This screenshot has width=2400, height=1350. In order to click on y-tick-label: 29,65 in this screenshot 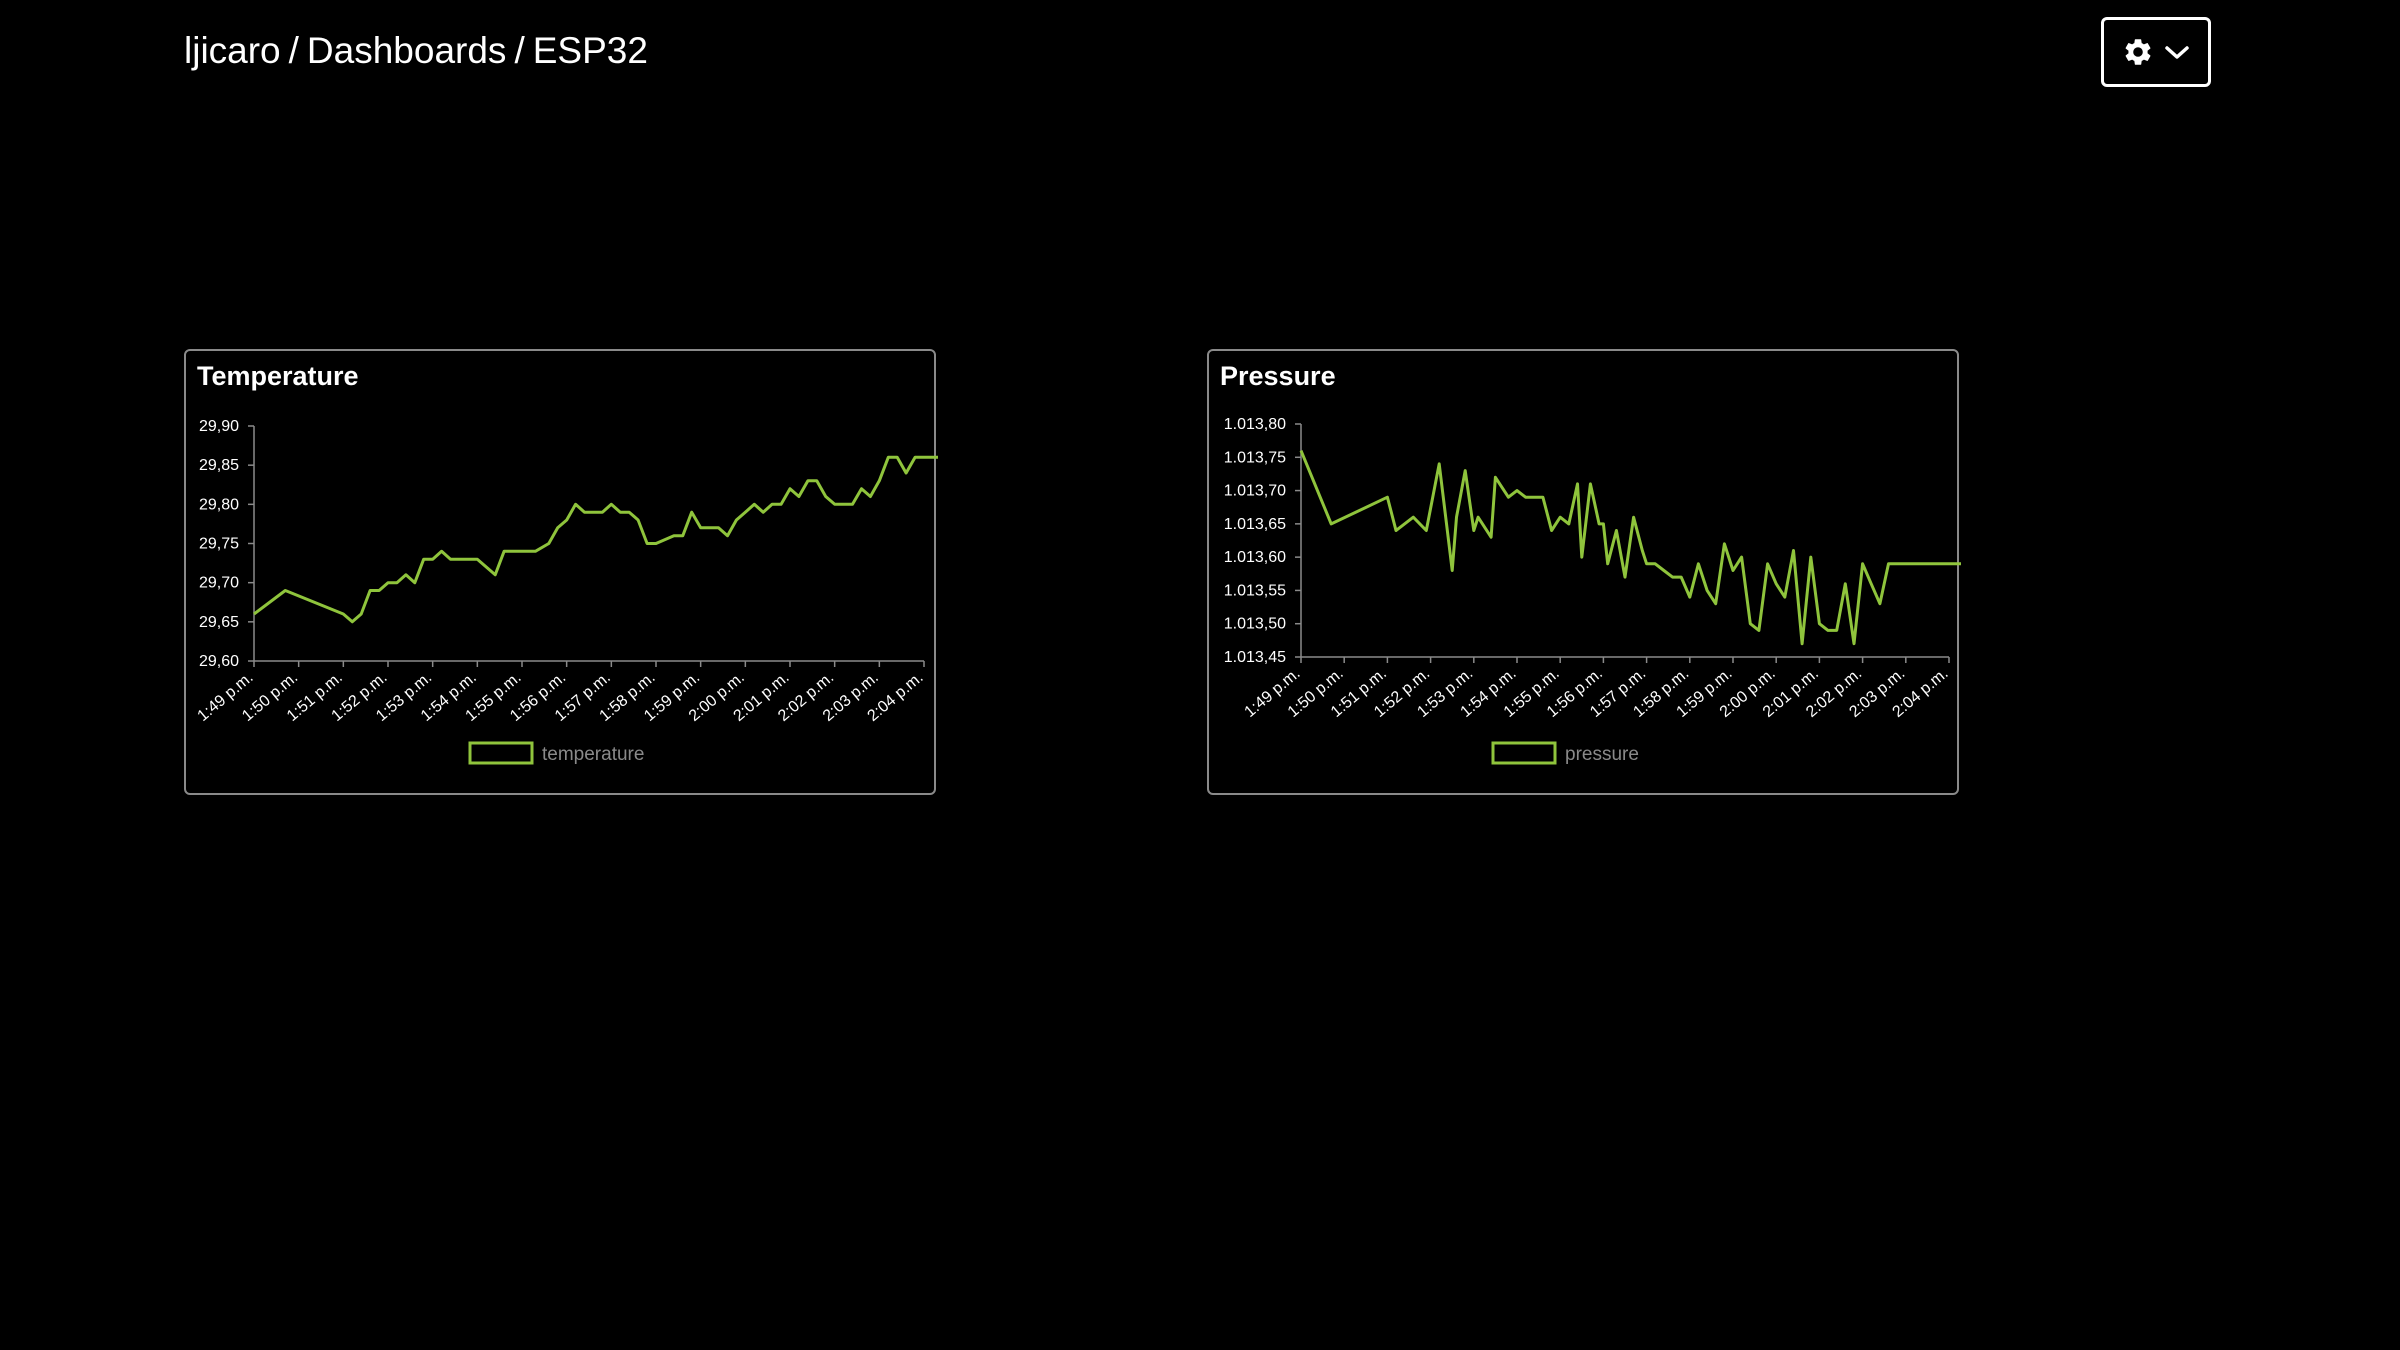, I will do `click(219, 622)`.